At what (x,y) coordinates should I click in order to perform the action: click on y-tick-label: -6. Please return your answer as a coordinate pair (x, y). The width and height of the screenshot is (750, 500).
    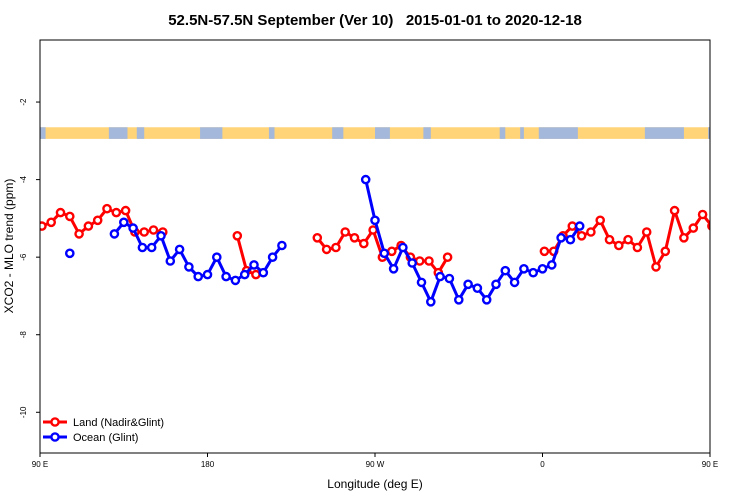
    Looking at the image, I should click on (23, 257).